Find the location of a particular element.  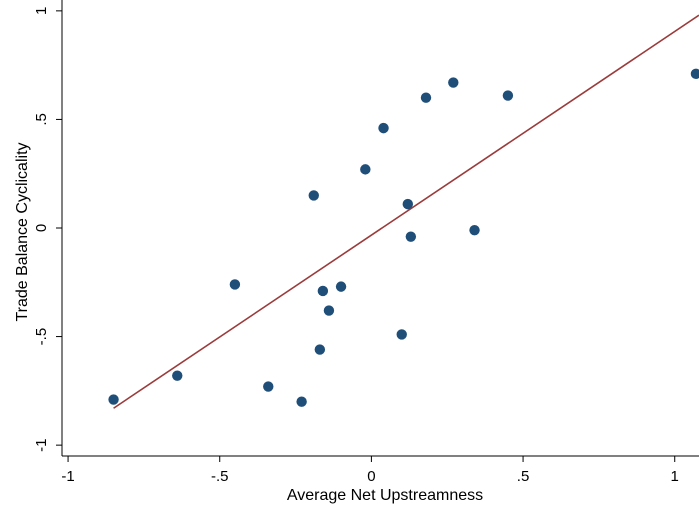

x-tick-label: 1 is located at coordinates (675, 476).